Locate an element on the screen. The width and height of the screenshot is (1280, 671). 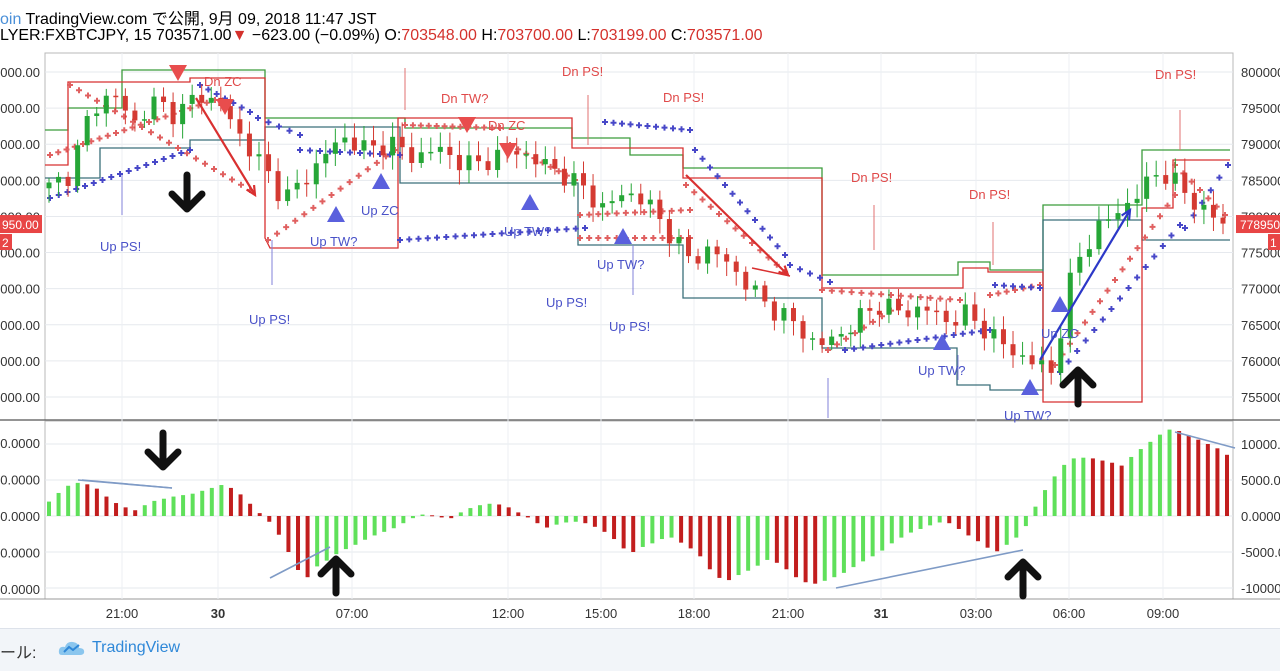
time-tick-label: 21:00 is located at coordinates (788, 613).